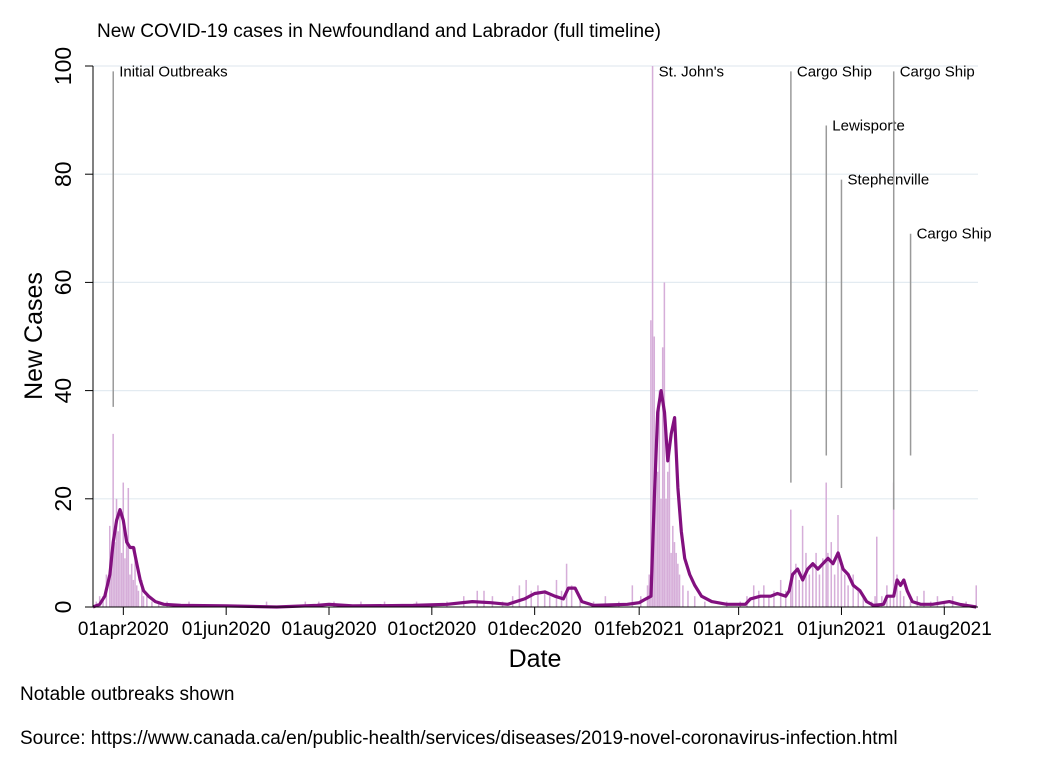  I want to click on y-ticks: 0 20 40 60 80 100, so click(71, 330).